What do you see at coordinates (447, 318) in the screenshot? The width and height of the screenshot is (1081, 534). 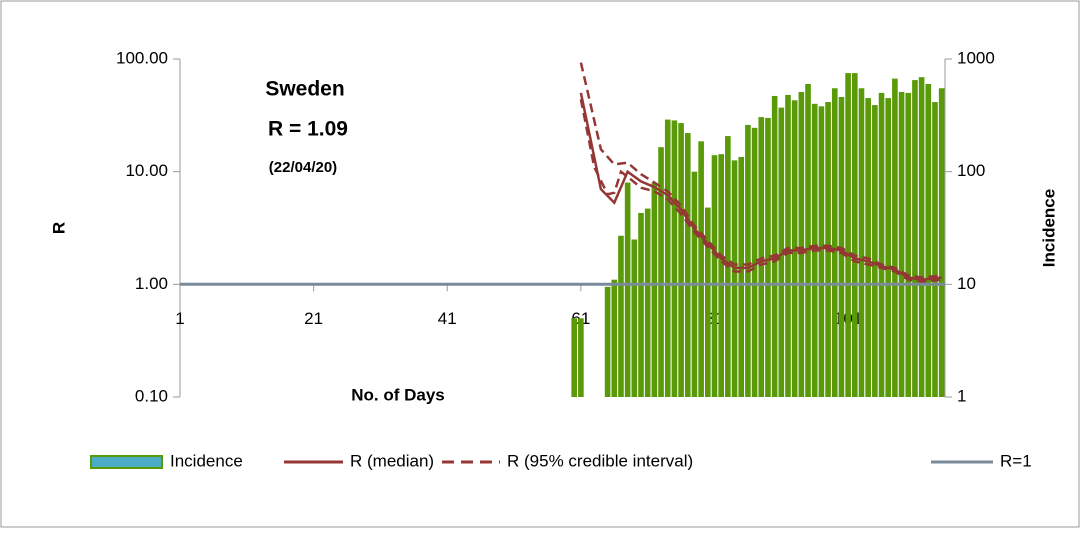 I see `x-tick-label: 41` at bounding box center [447, 318].